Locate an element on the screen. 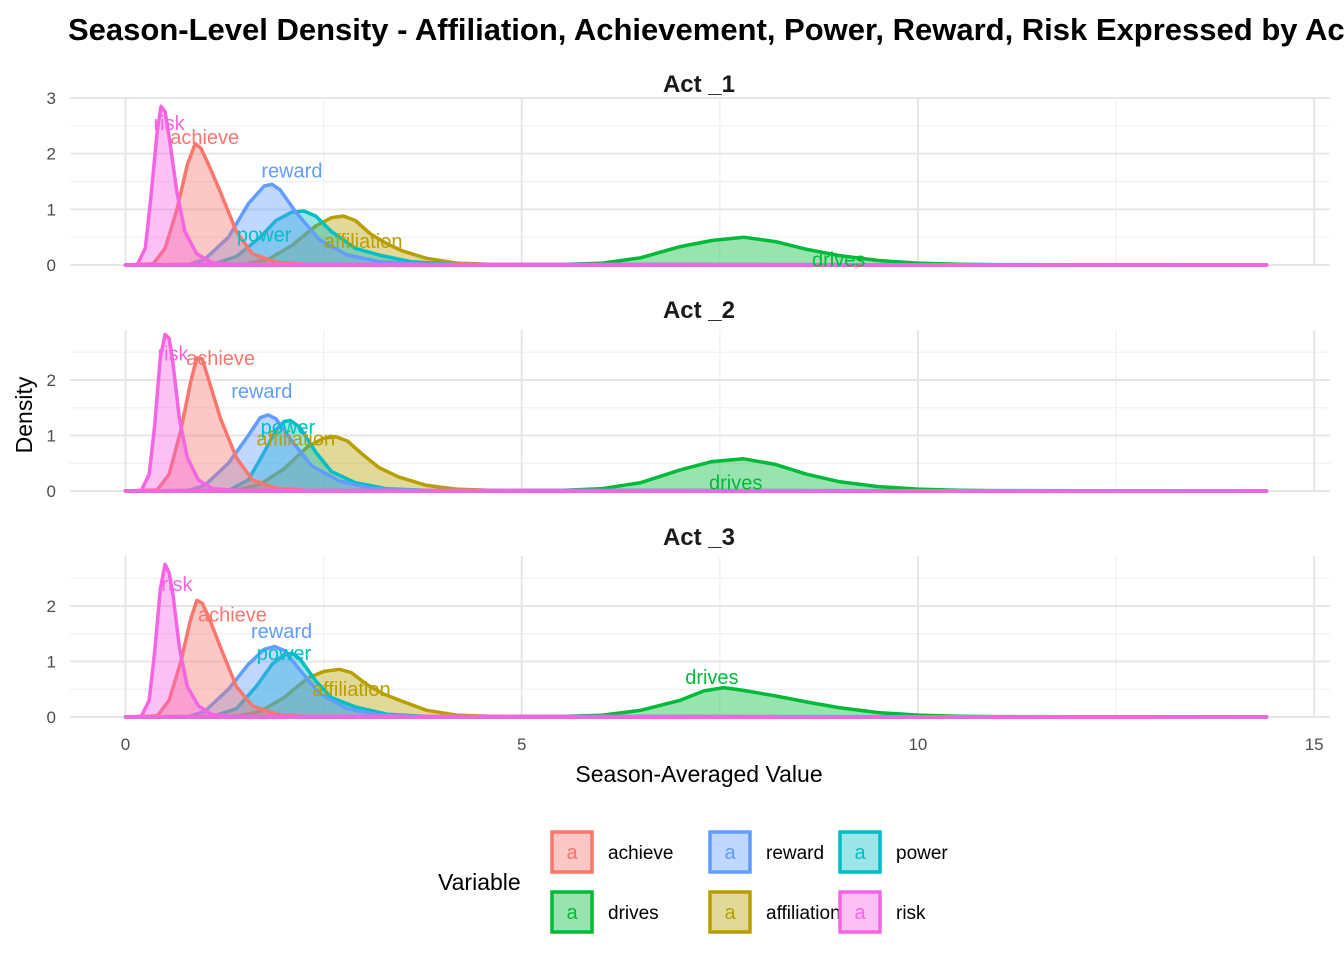 The width and height of the screenshot is (1344, 960). legend-item-reward: a reward is located at coordinates (766, 852).